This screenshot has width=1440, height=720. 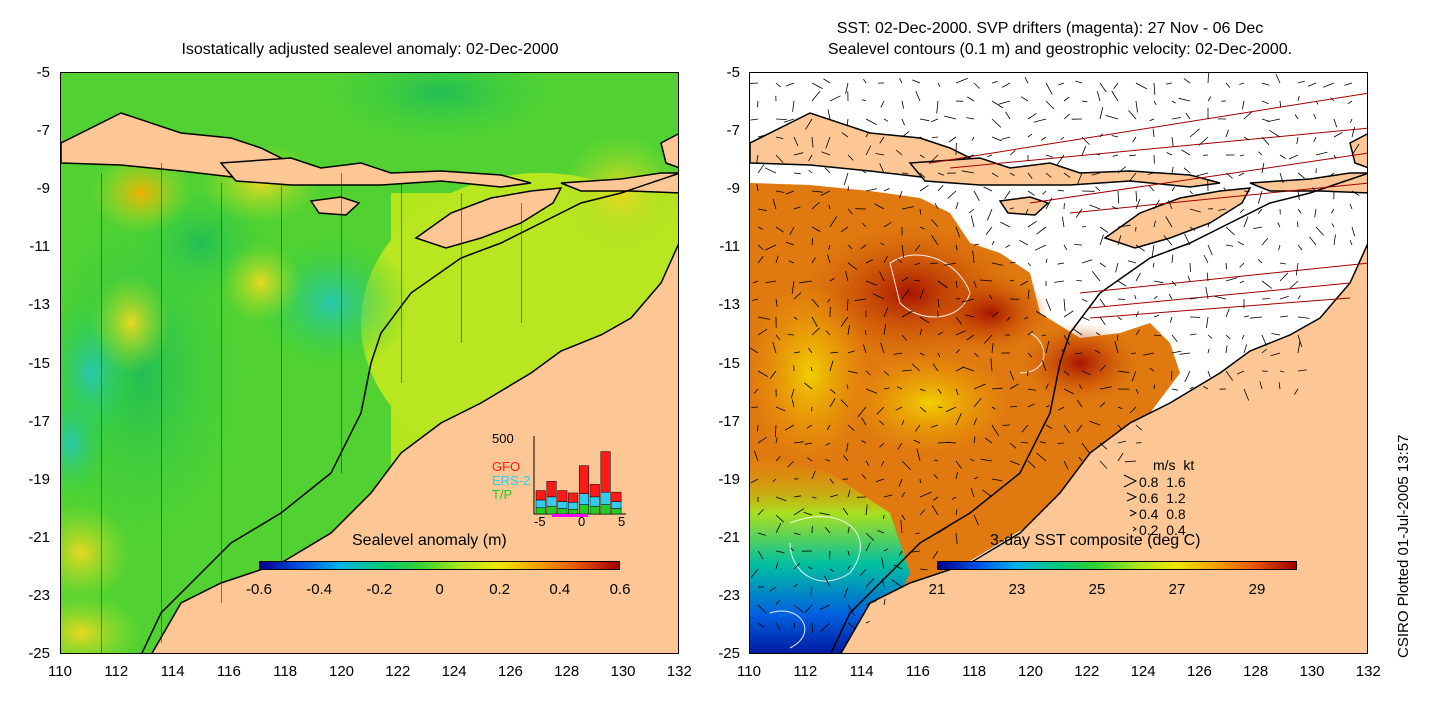 What do you see at coordinates (43, 131) in the screenshot?
I see `y-tick-label: -7` at bounding box center [43, 131].